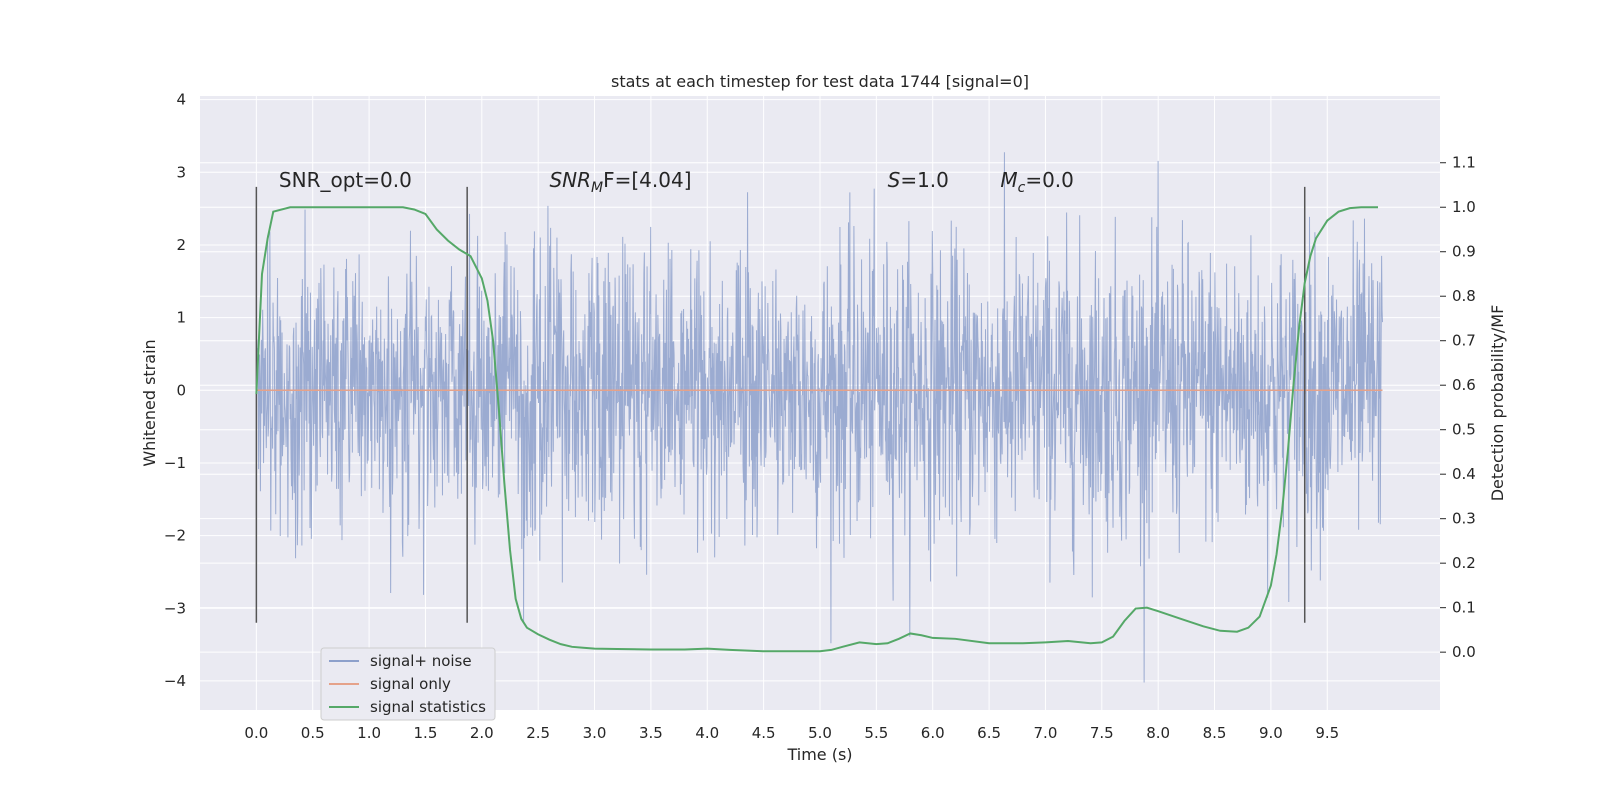  Describe the element at coordinates (175, 536) in the screenshot. I see `y-tick-label: −2` at that location.